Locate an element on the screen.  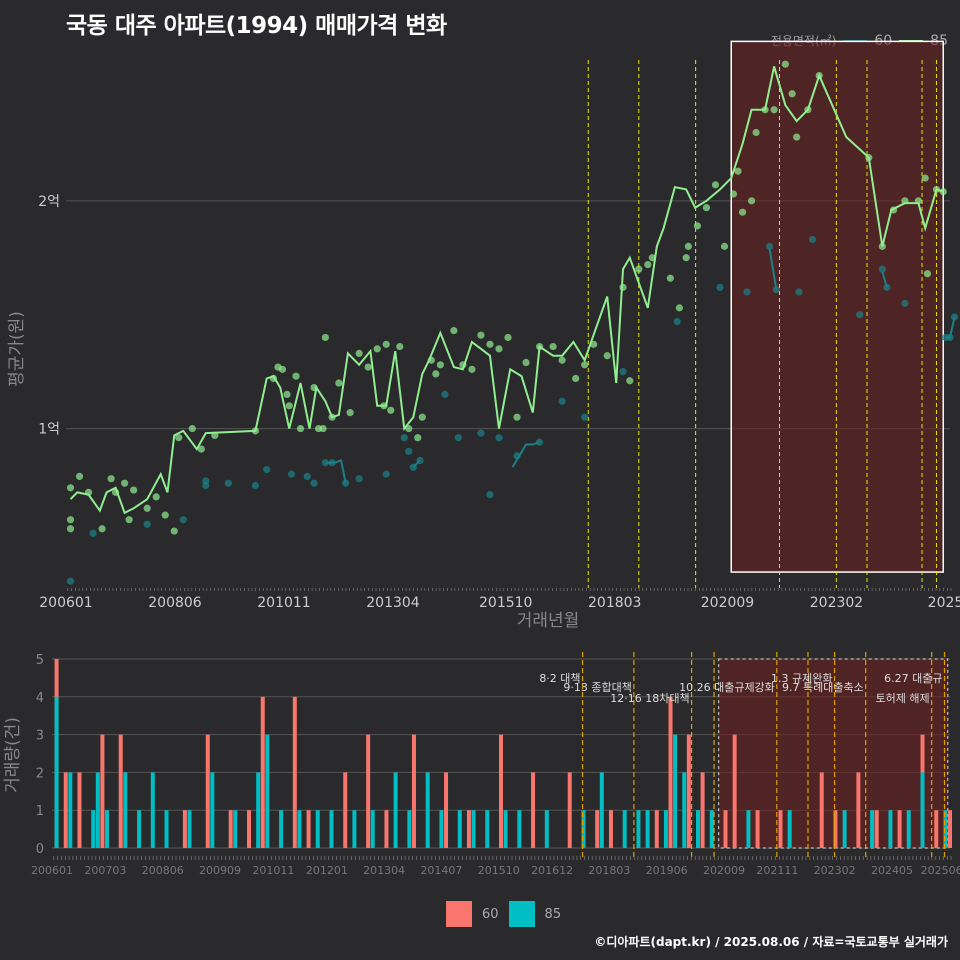
bottom-y-axis-title: 거래량(건) is located at coordinates (13, 755).